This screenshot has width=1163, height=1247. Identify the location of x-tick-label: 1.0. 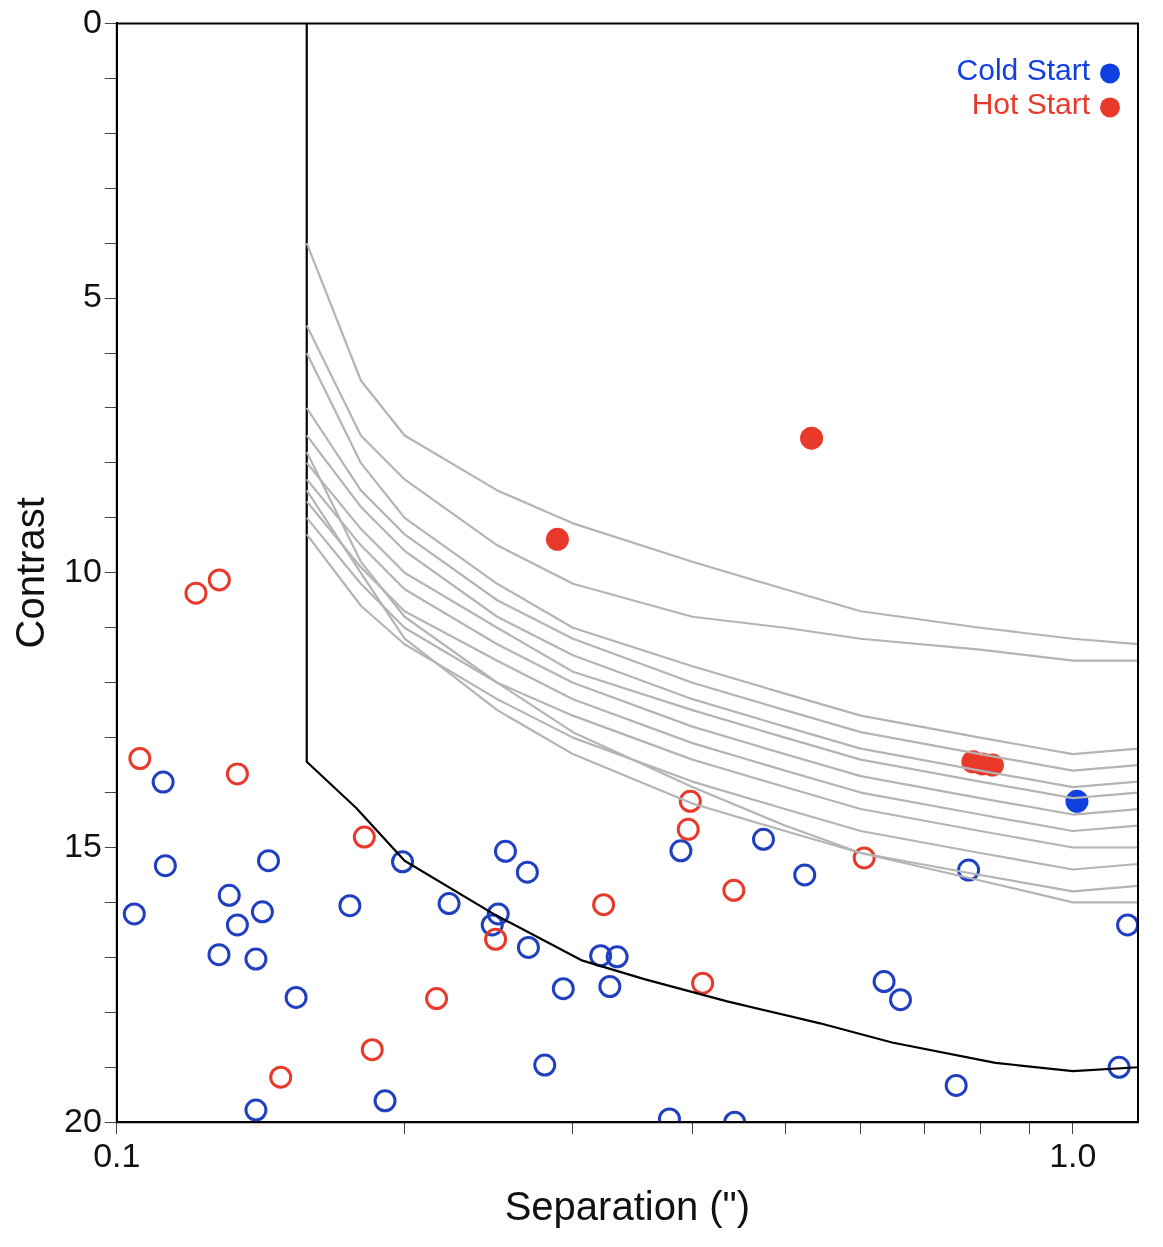
(1073, 1154).